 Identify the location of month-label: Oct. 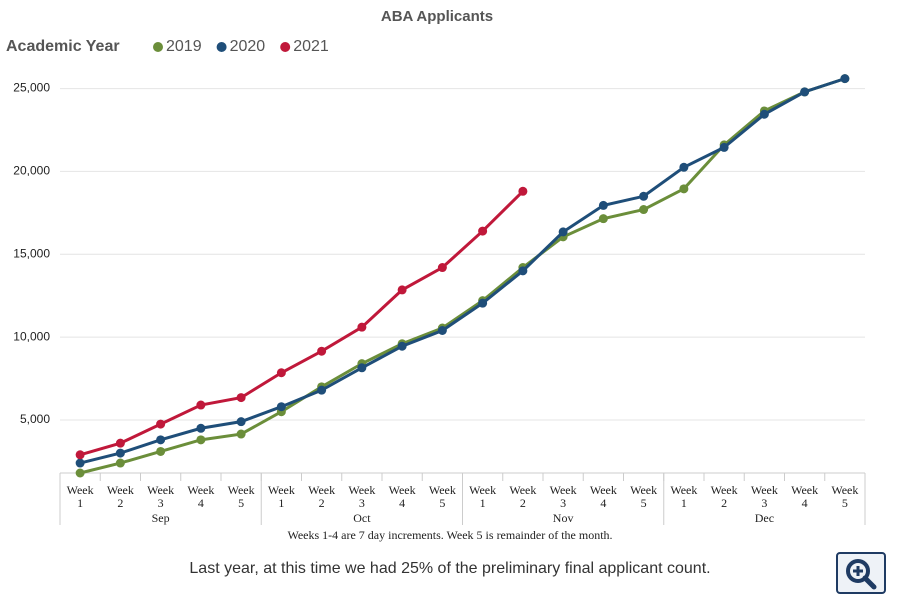
(362, 518).